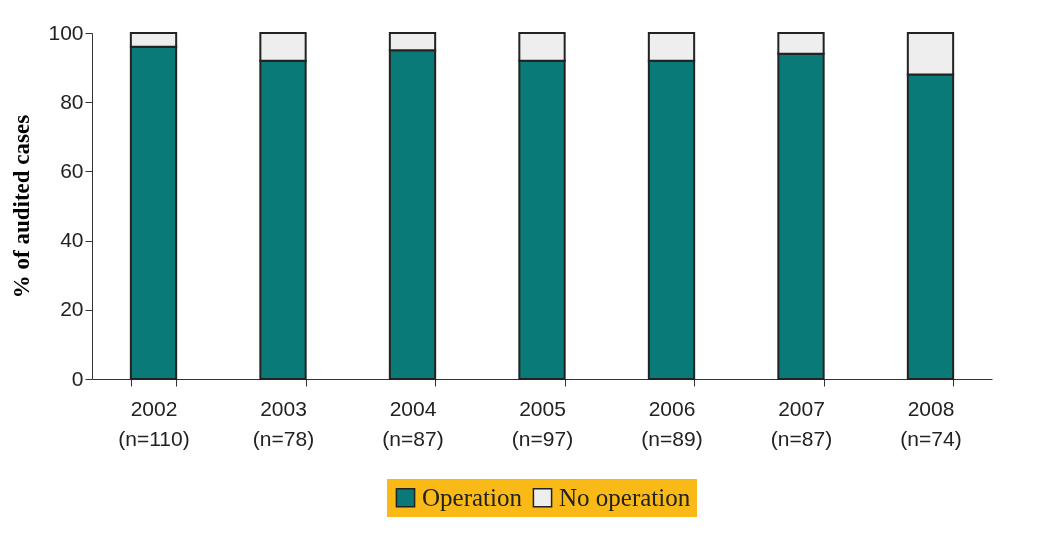 The image size is (1038, 545). What do you see at coordinates (283, 423) in the screenshot?
I see `x-tick-label: 2003 (n=78)` at bounding box center [283, 423].